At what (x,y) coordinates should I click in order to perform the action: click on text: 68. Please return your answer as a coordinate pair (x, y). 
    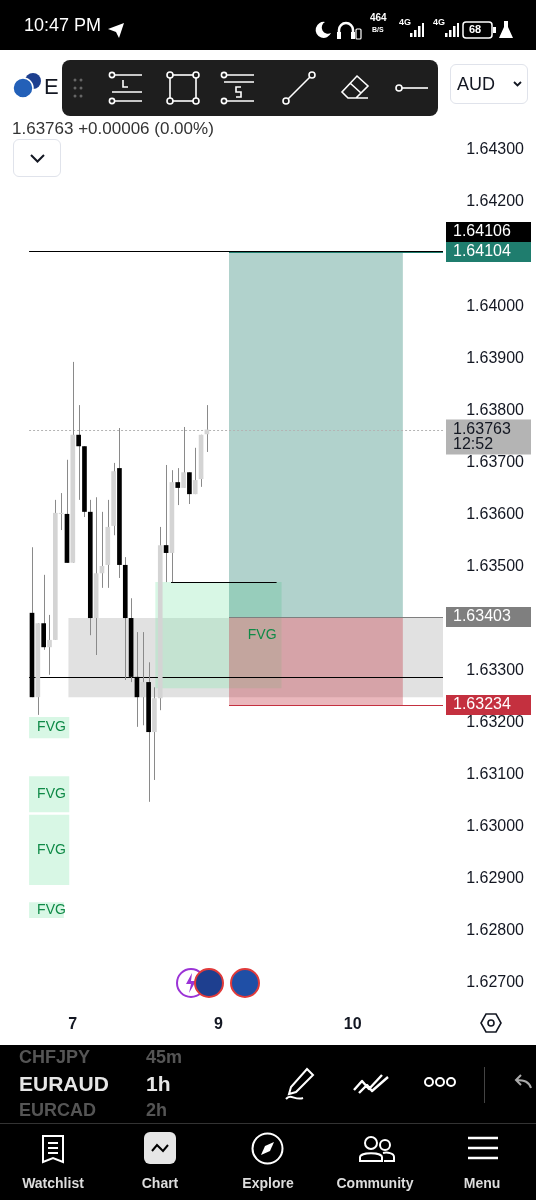
    Looking at the image, I should click on (475, 29).